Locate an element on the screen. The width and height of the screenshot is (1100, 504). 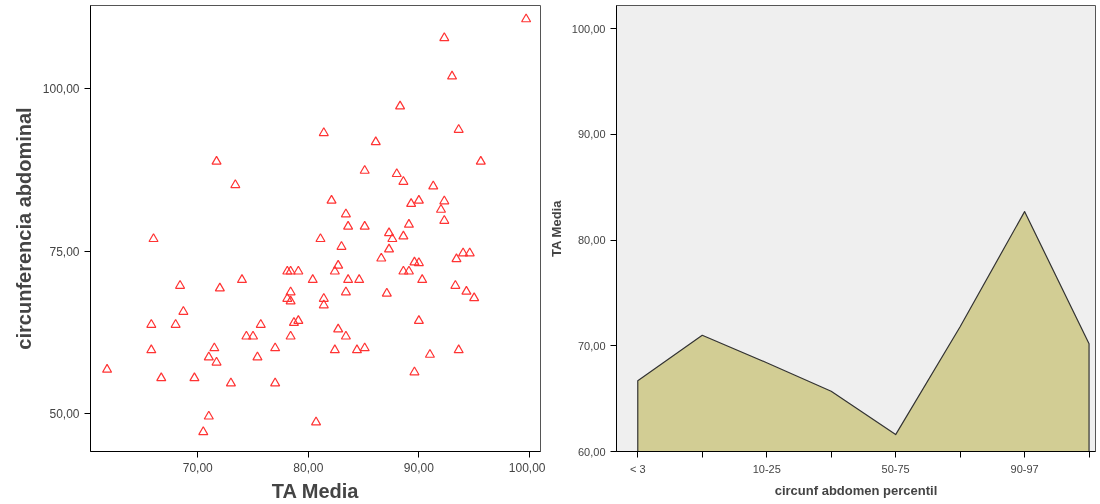
x-tick-label: 10-25 is located at coordinates (766, 468).